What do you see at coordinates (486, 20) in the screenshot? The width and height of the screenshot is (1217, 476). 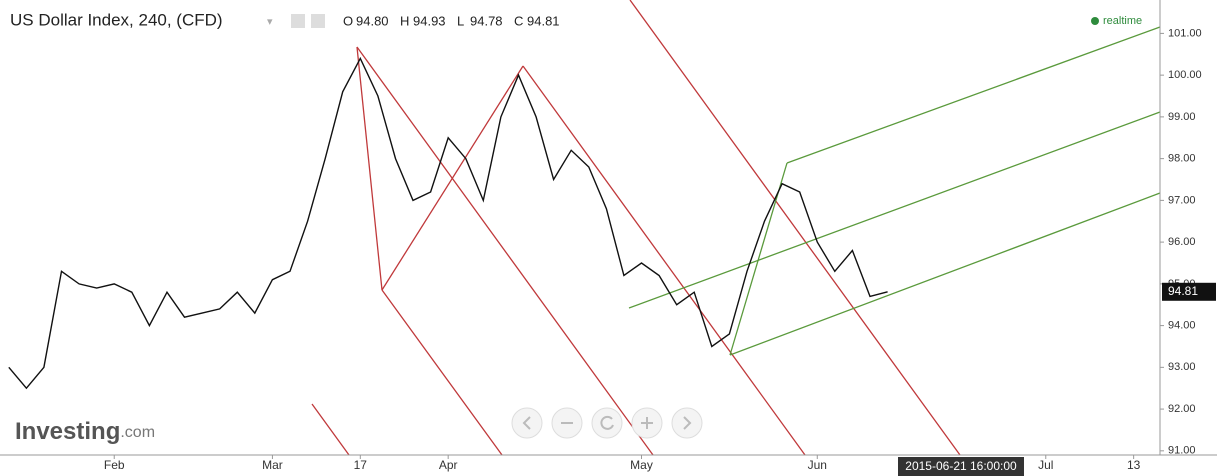 I see `ohlc-value: 94.78` at bounding box center [486, 20].